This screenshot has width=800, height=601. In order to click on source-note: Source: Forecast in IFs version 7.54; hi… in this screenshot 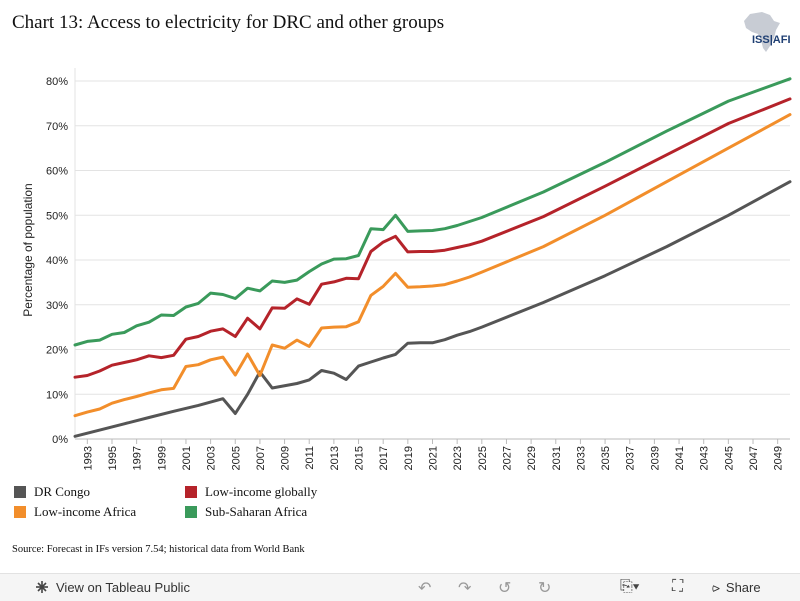, I will do `click(158, 549)`.